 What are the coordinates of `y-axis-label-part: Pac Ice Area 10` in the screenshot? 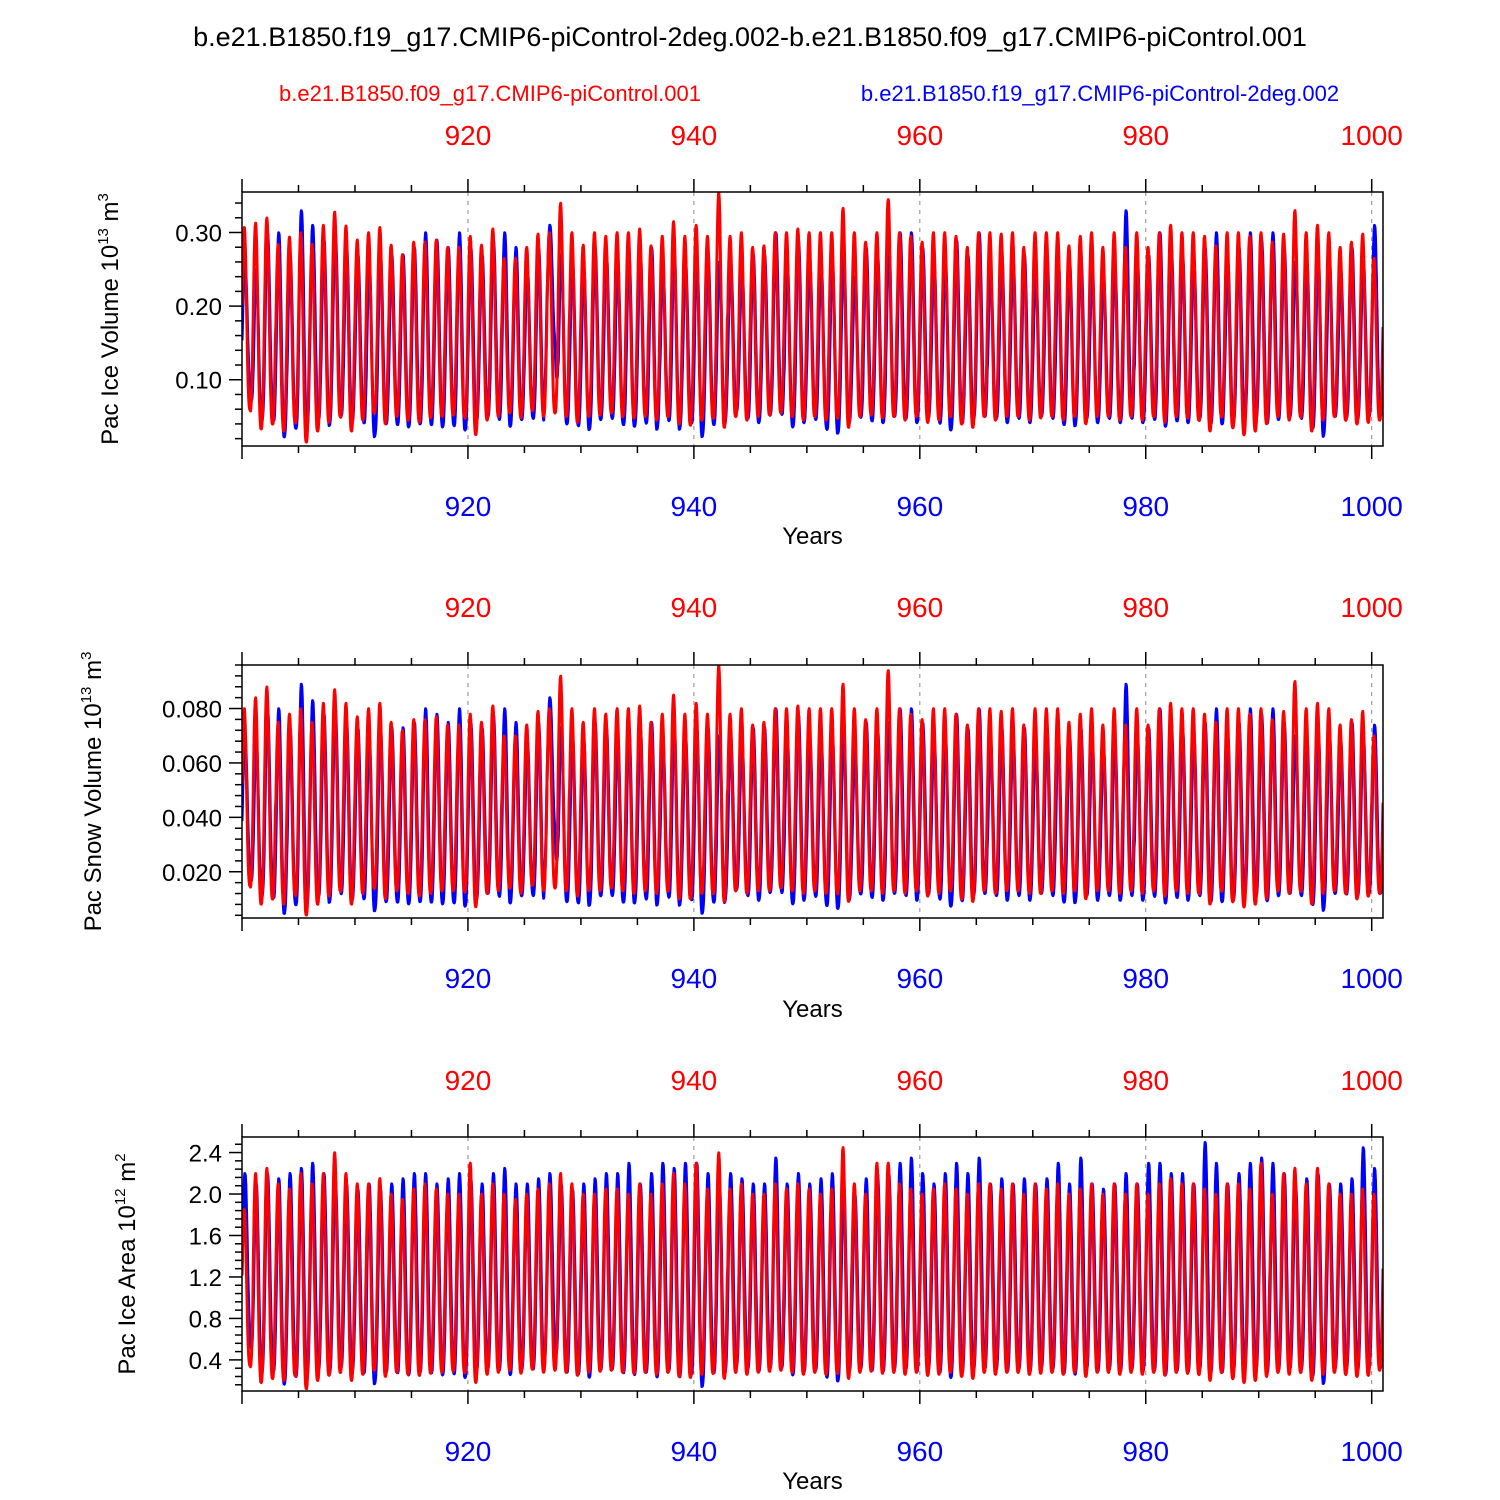 It's located at (127, 1289).